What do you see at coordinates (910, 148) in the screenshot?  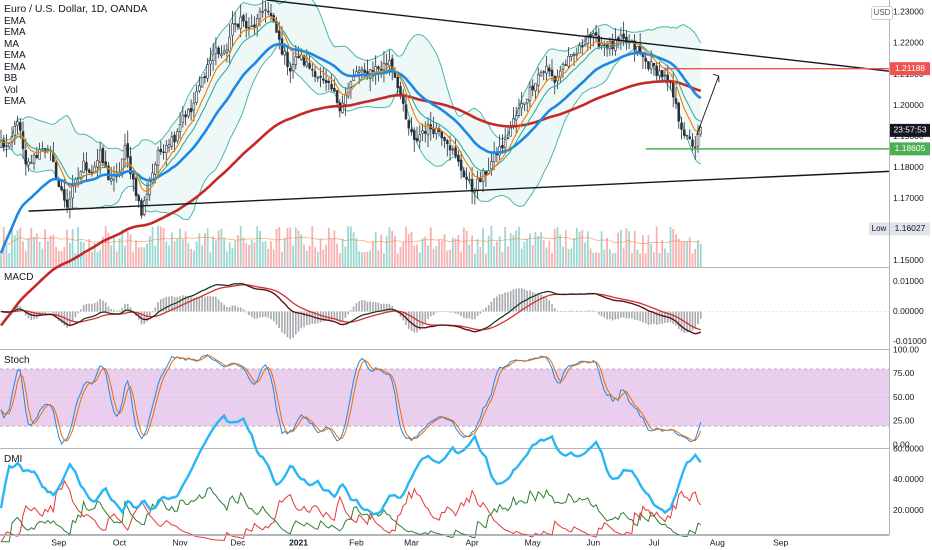 I see `support-price-tag: 1.18605` at bounding box center [910, 148].